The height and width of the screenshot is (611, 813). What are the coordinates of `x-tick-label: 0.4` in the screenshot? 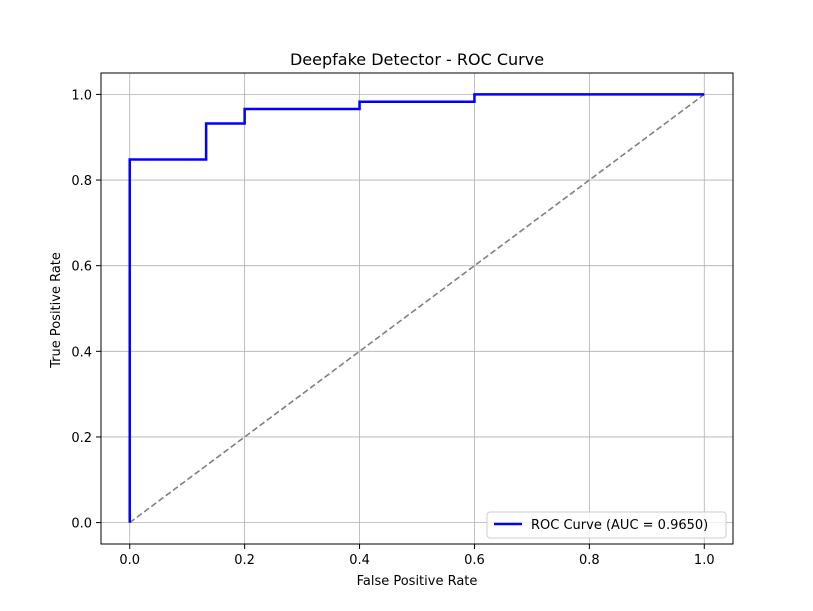 It's located at (359, 560).